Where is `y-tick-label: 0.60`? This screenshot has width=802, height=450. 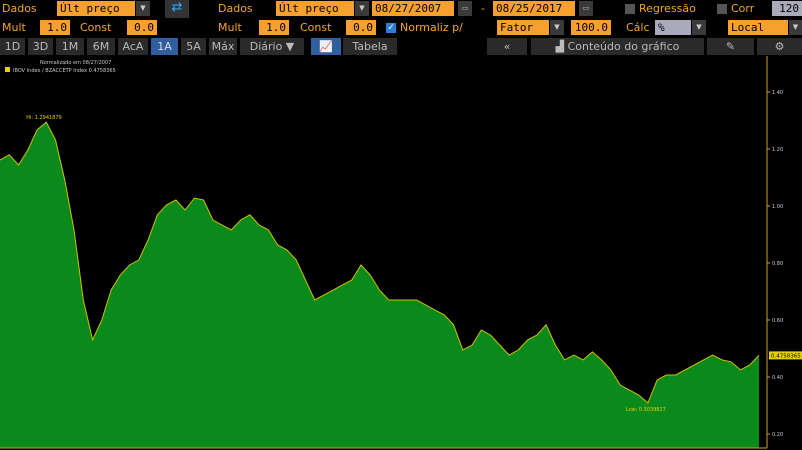 y-tick-label: 0.60 is located at coordinates (777, 321).